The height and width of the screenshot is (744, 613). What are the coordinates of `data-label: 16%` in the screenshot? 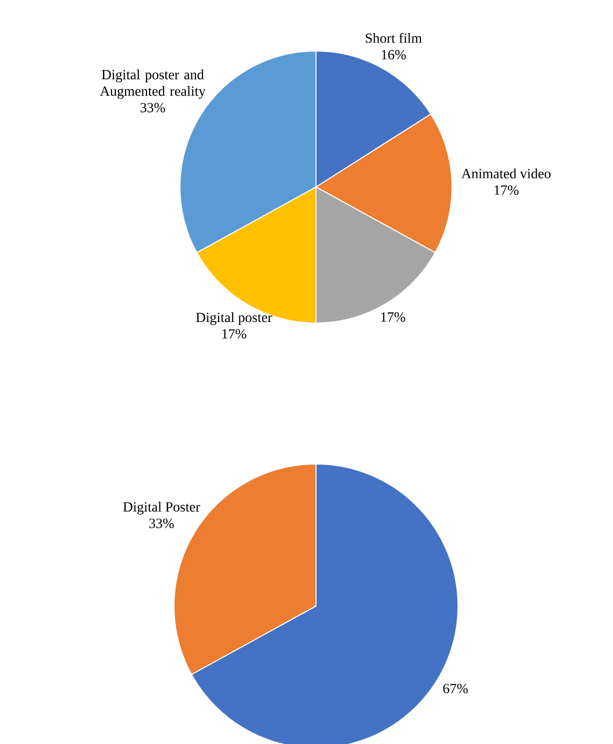 It's located at (394, 55).